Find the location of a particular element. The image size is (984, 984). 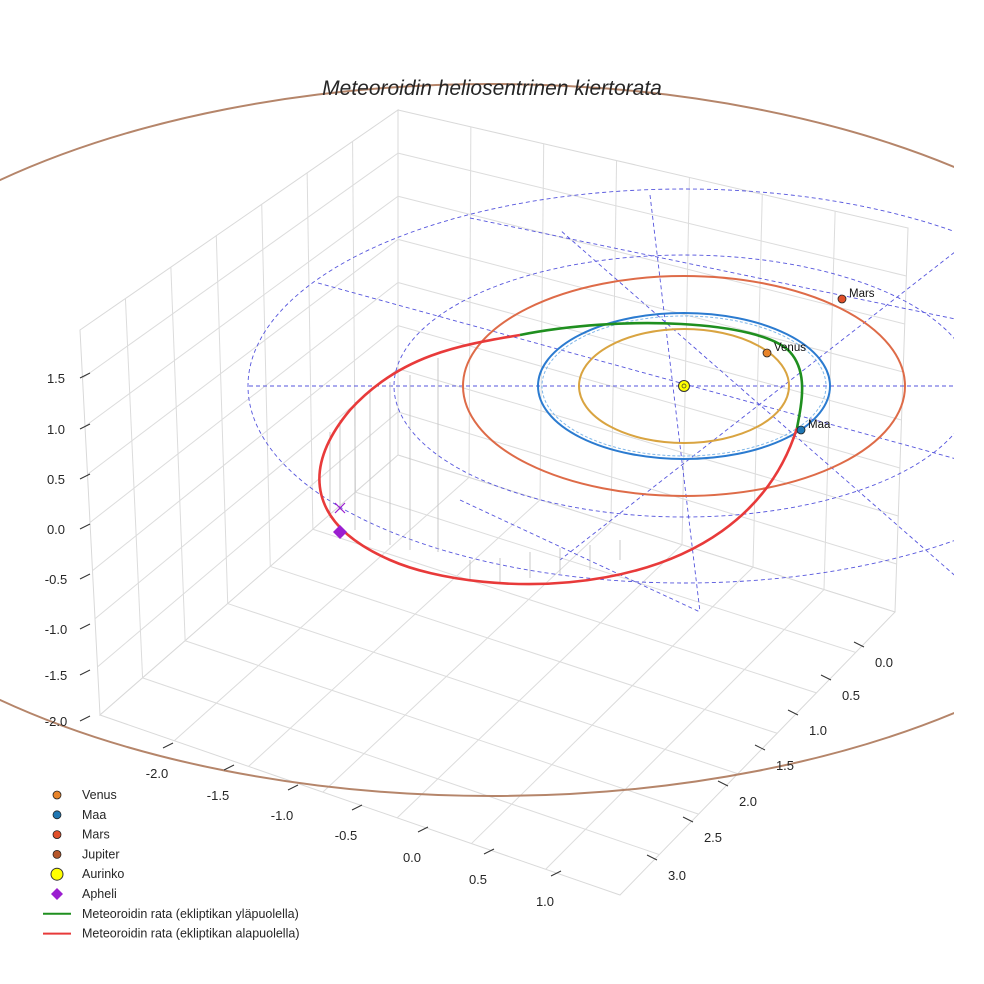

meteoroid-orbit-above is located at coordinates (661, 375).